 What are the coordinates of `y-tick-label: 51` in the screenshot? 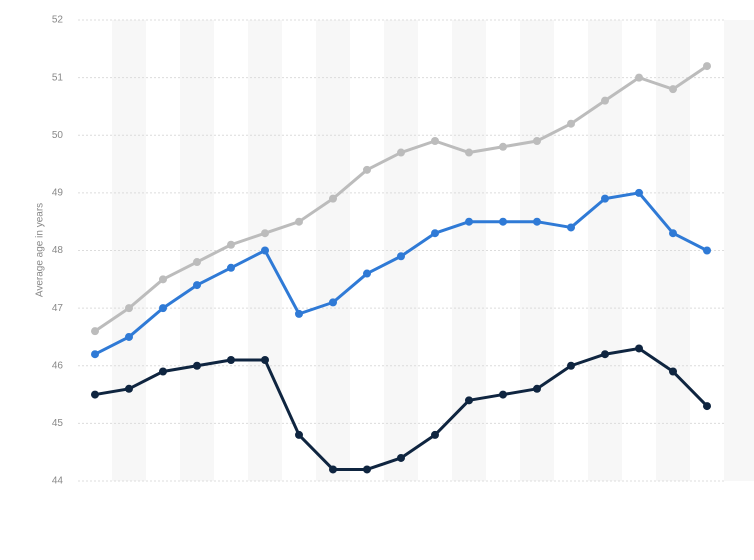 It's located at (58, 77).